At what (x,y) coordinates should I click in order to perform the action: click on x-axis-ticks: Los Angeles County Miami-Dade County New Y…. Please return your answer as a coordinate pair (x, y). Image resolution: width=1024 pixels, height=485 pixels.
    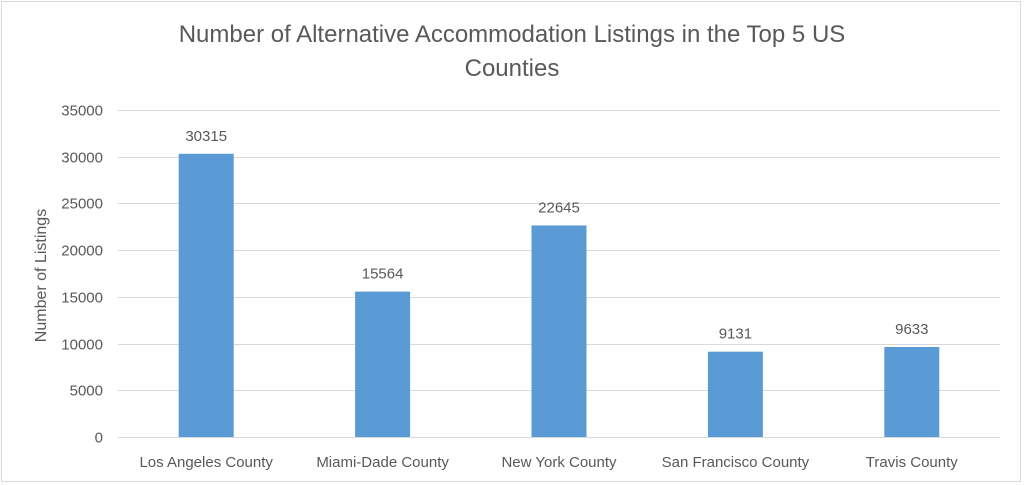
    Looking at the image, I should click on (548, 462).